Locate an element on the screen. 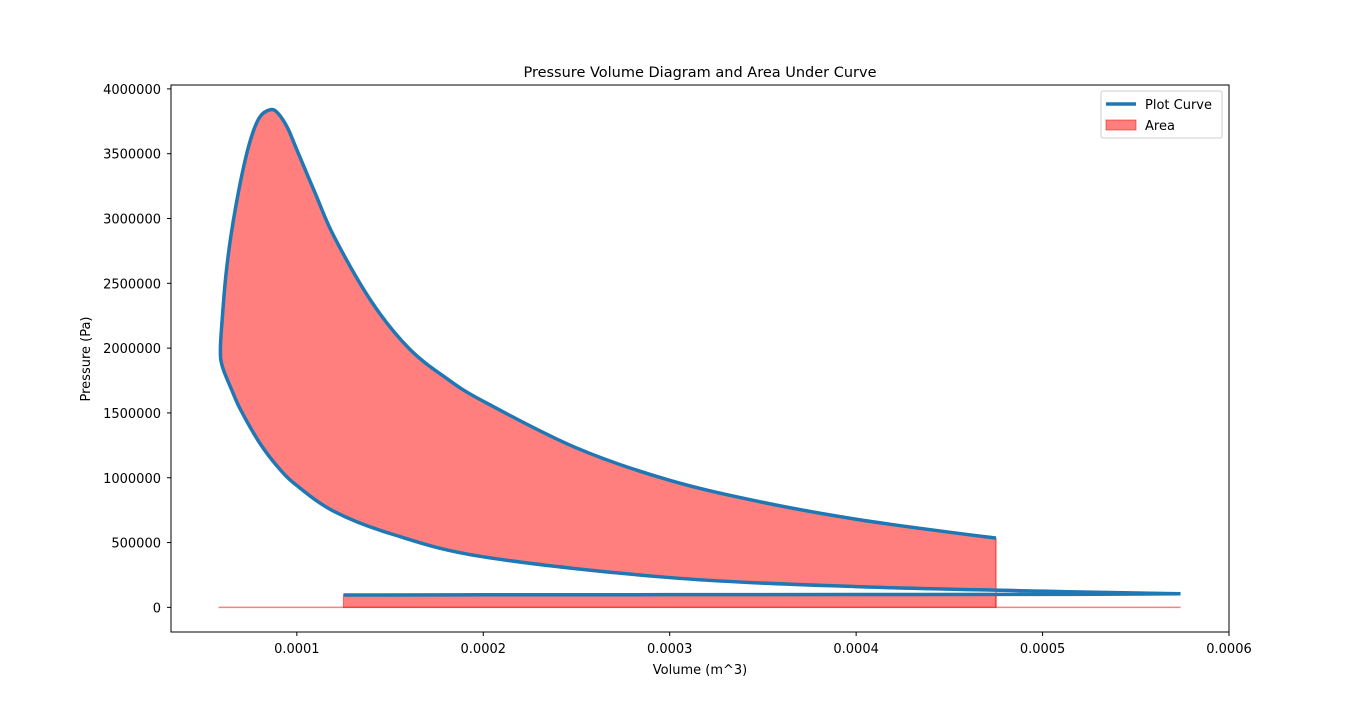 This screenshot has height=711, width=1366. y-tick-label: 3500000 is located at coordinates (132, 155).